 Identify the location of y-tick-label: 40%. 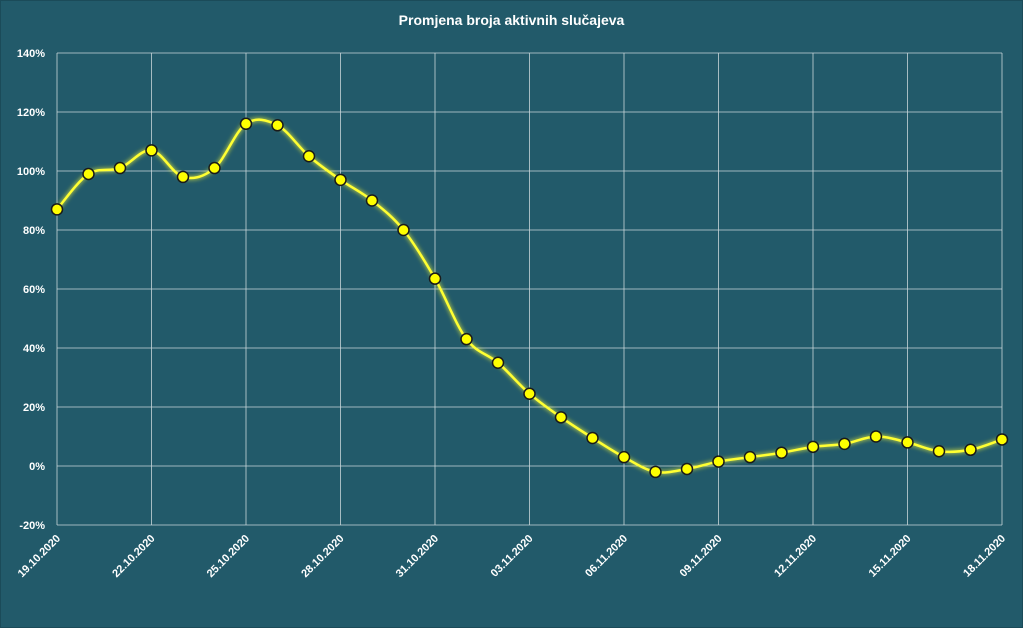
(34, 349).